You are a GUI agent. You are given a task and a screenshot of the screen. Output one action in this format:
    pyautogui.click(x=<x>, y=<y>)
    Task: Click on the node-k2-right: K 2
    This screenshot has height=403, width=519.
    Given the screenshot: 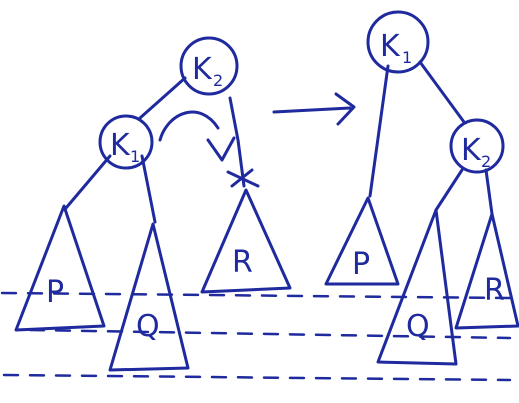 What is the action you would take?
    pyautogui.click(x=477, y=146)
    